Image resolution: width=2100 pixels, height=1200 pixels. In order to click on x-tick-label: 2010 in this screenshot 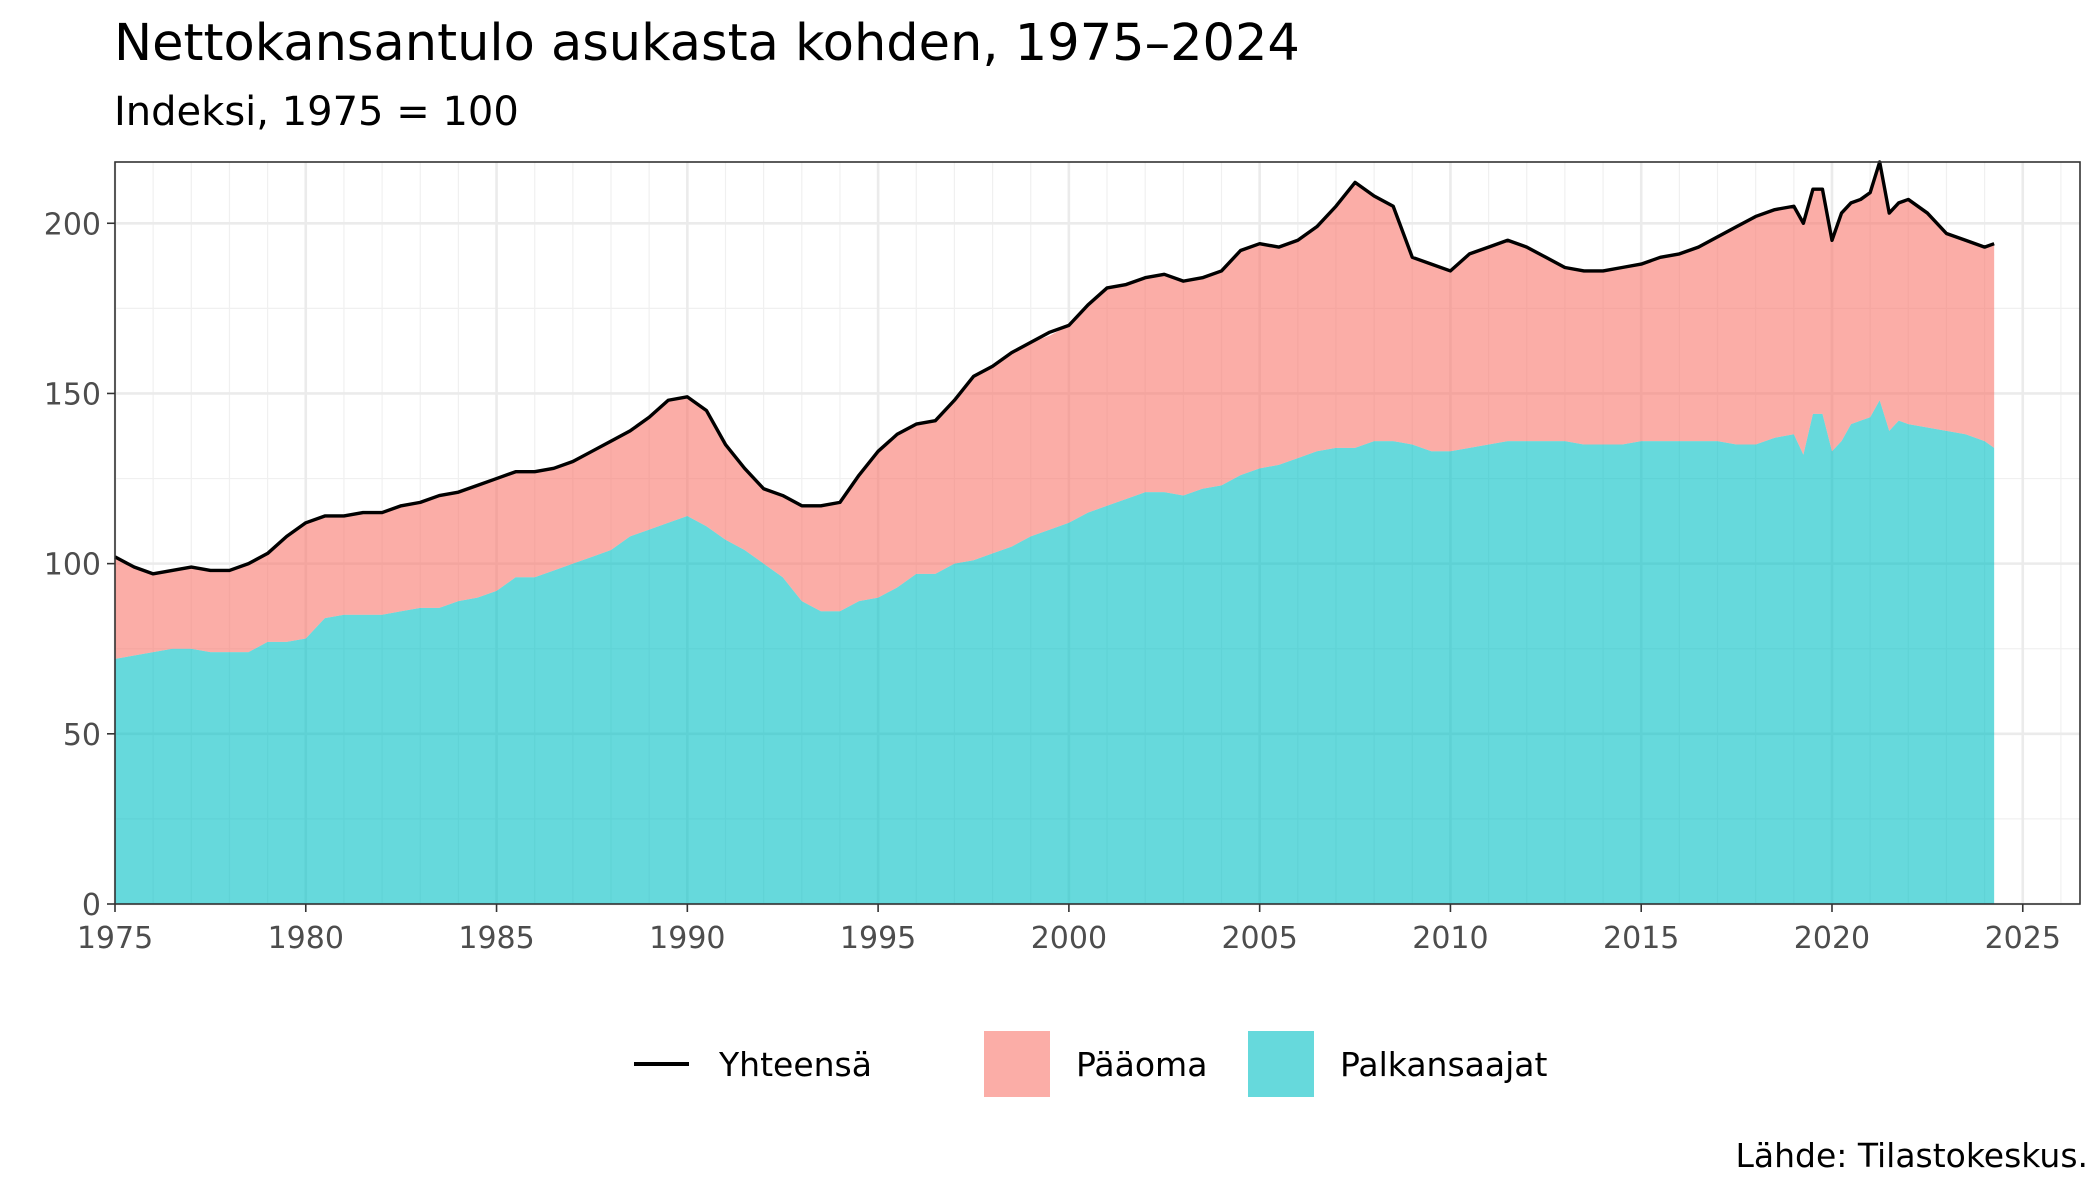, I will do `click(1450, 938)`.